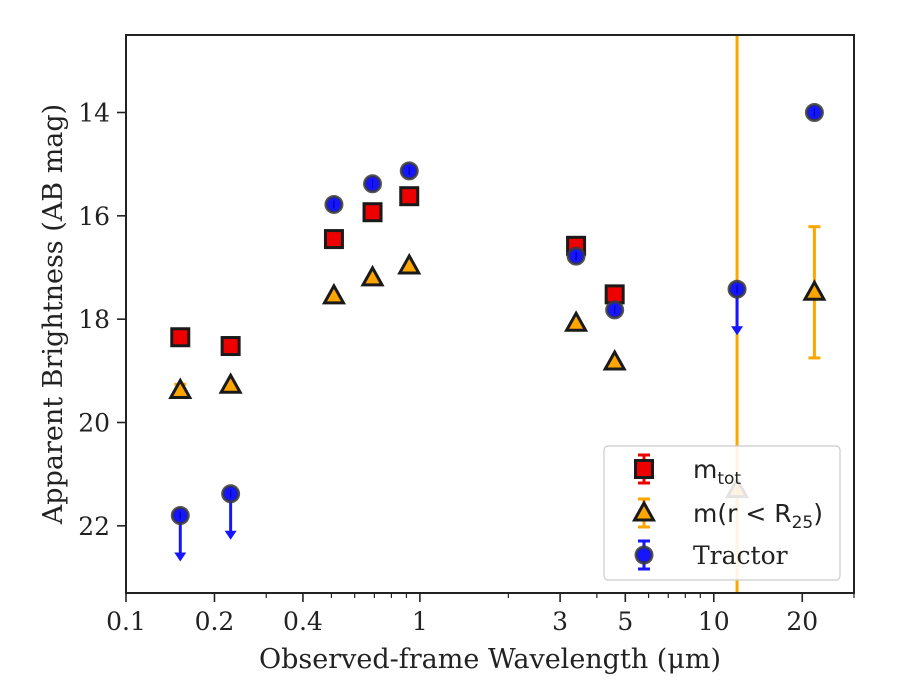 The image size is (900, 700). What do you see at coordinates (722, 513) in the screenshot?
I see `legend-frame` at bounding box center [722, 513].